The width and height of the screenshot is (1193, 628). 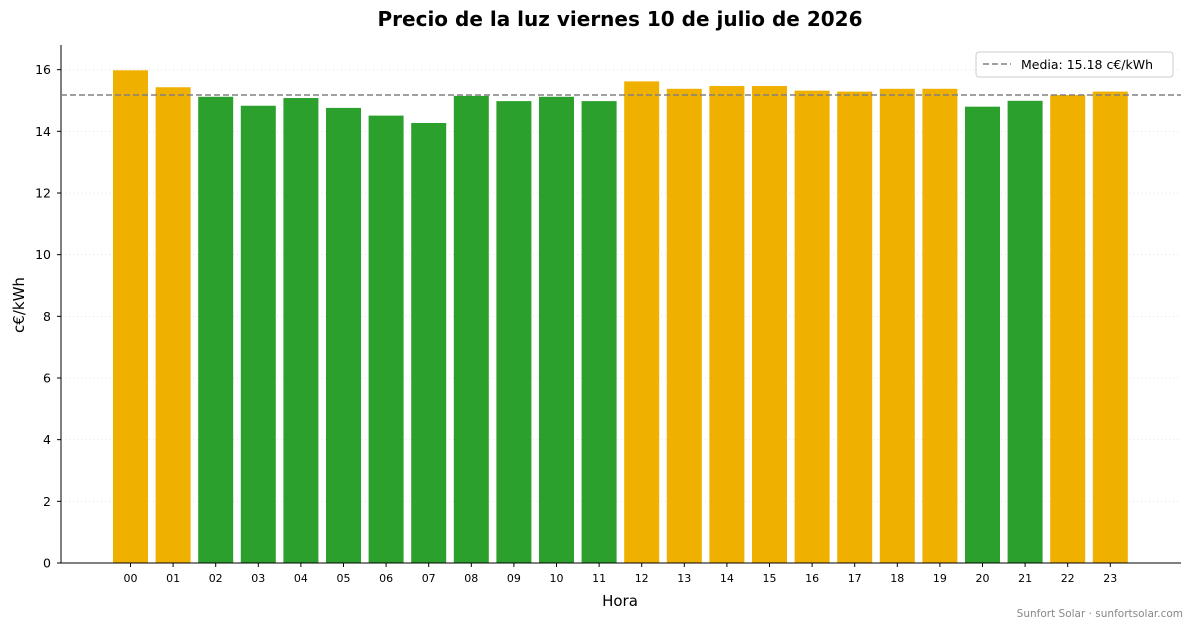 I want to click on x-tick-label: 00, so click(x=131, y=578).